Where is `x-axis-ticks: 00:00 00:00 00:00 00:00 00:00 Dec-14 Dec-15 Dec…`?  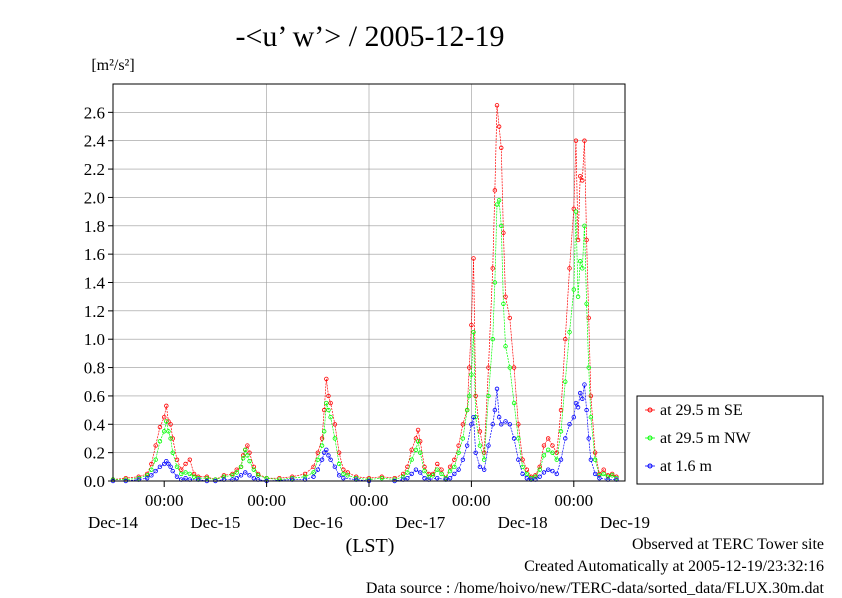 x-axis-ticks: 00:00 00:00 00:00 00:00 00:00 Dec-14 Dec-15 Dec… is located at coordinates (369, 506).